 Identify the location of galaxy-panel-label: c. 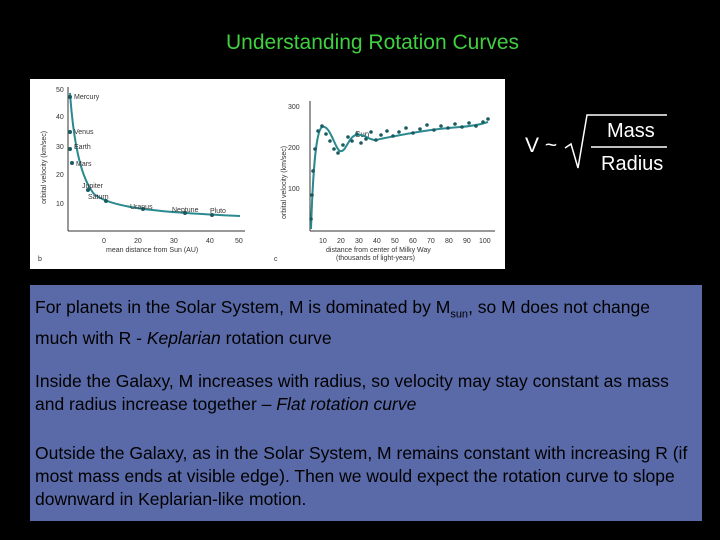
(276, 259).